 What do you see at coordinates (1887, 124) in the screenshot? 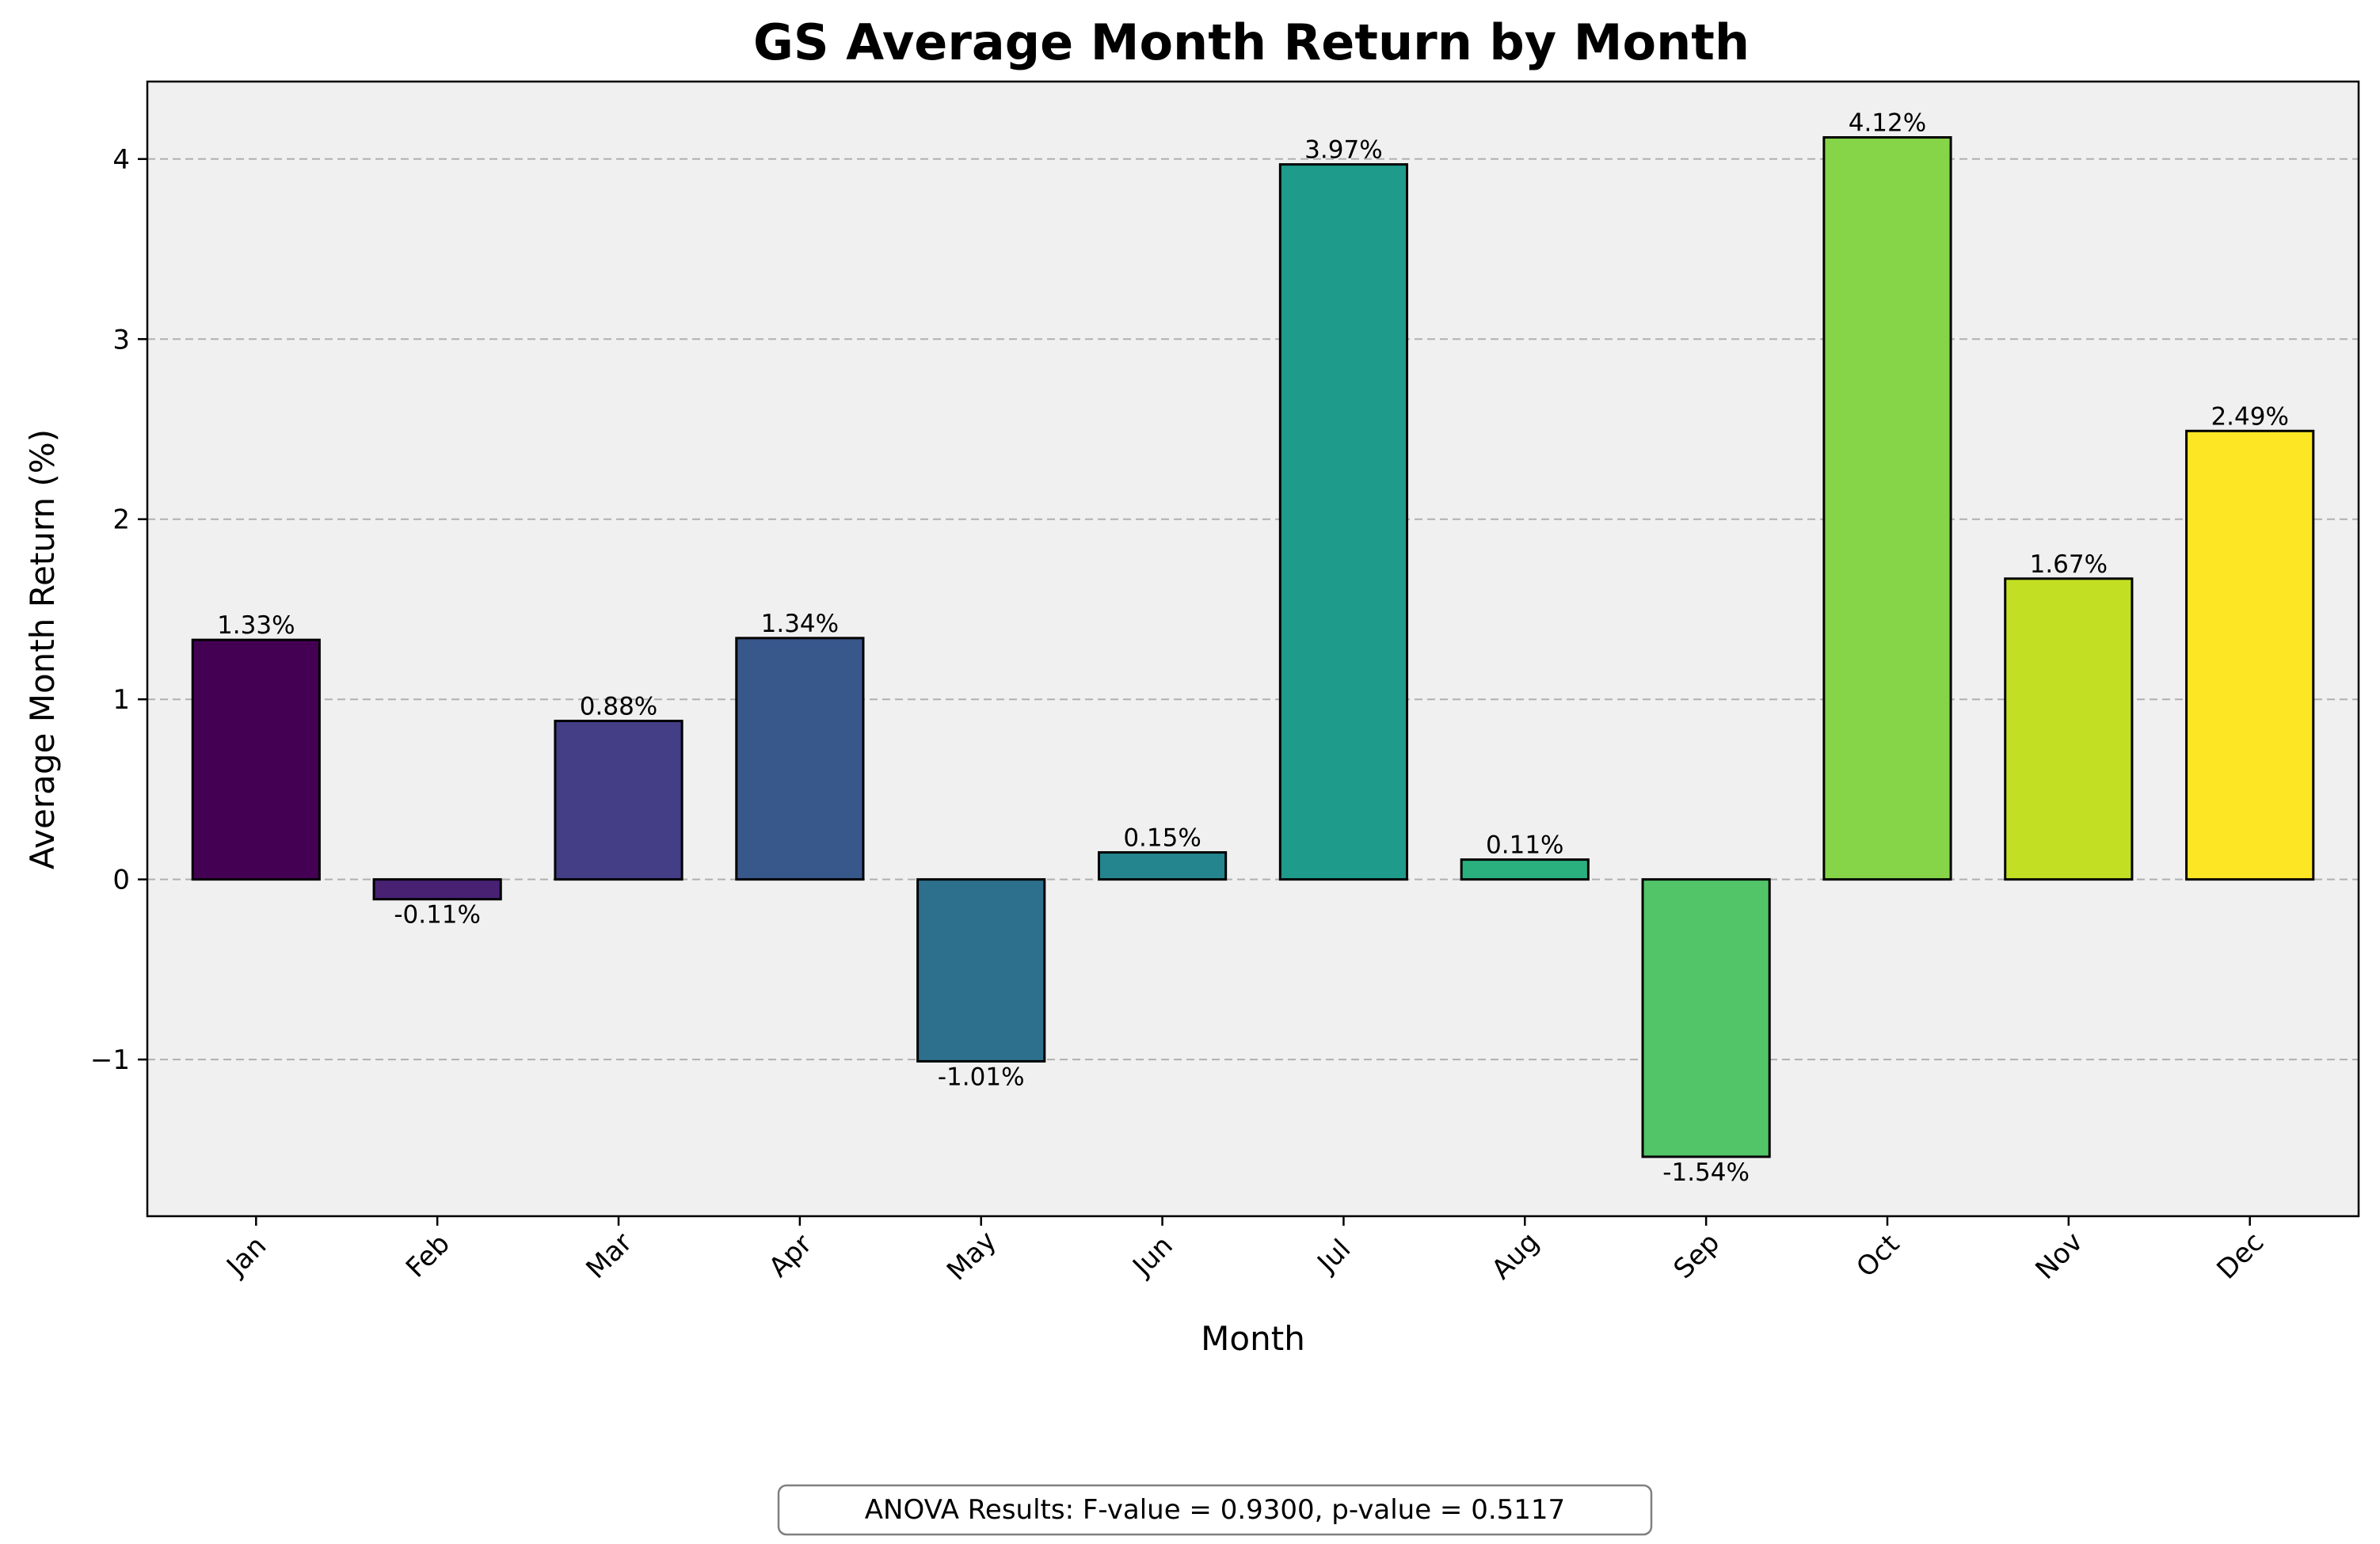
I see `bar-value-label: 4.12%` at bounding box center [1887, 124].